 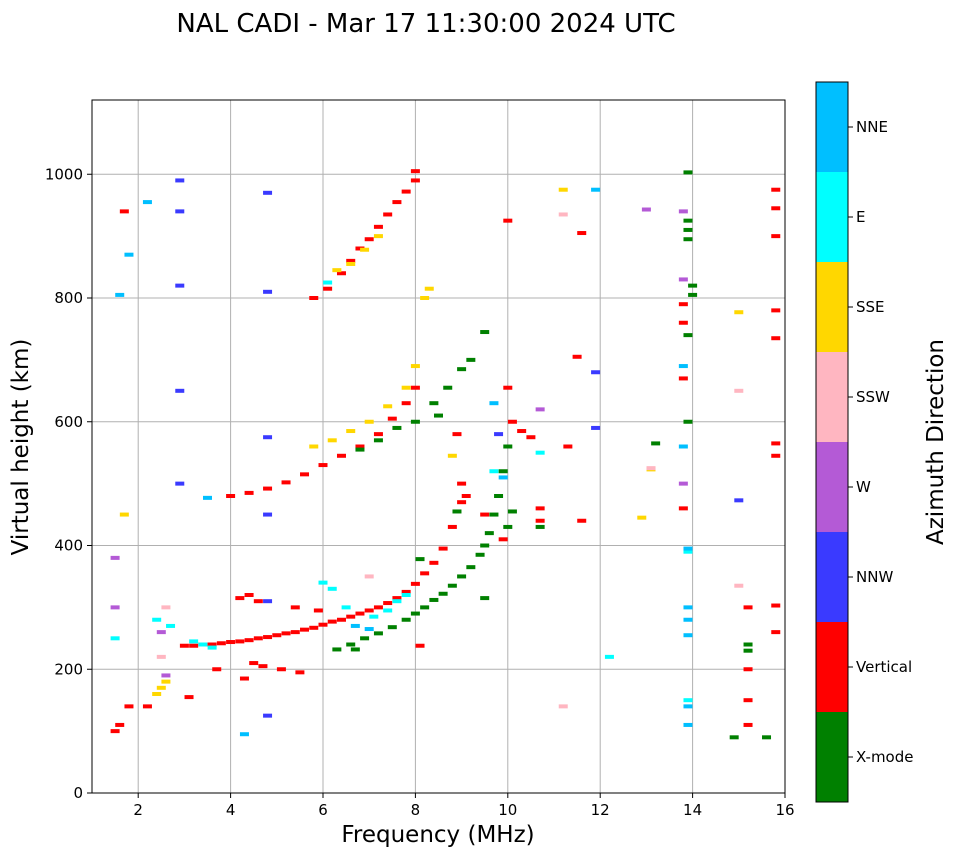 I want to click on series-vertical, so click(x=323, y=564).